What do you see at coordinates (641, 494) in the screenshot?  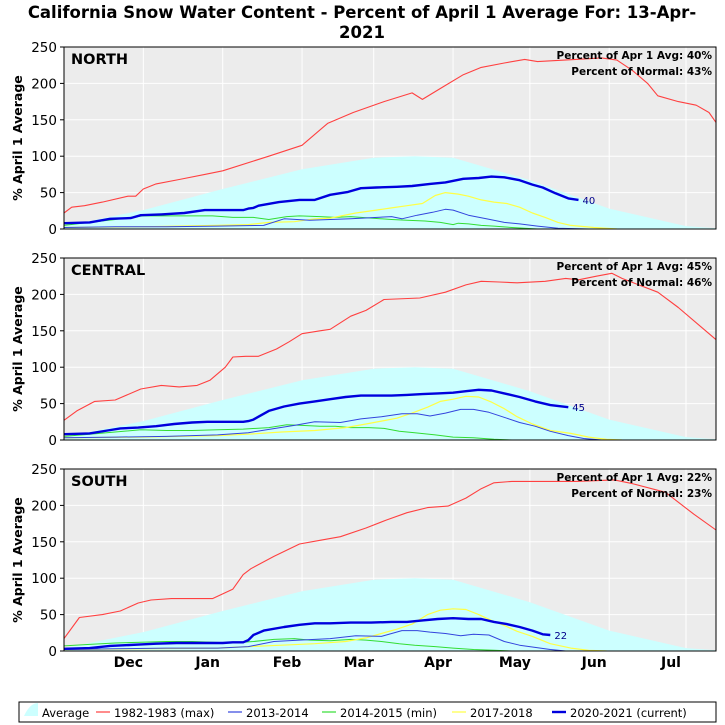 I see `stat-pct-normal: Percent of Normal: 23%` at bounding box center [641, 494].